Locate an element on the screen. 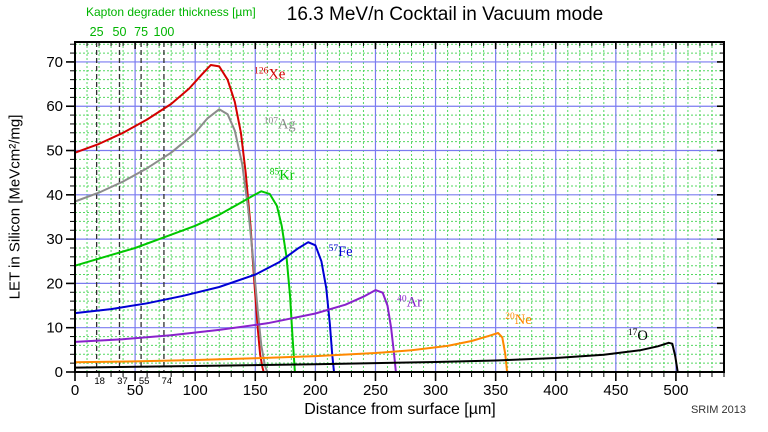 This screenshot has width=768, height=432. x-tick-label: 200 is located at coordinates (315, 390).